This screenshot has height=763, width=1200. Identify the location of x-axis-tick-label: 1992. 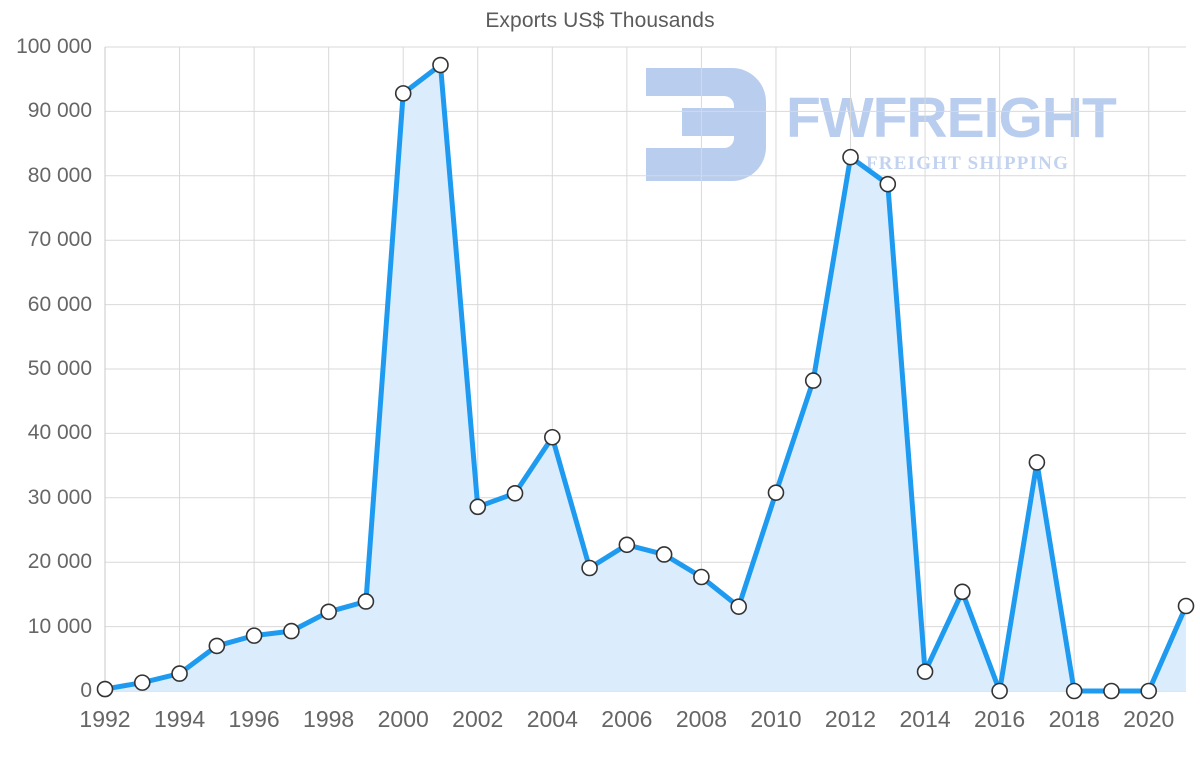
(105, 719).